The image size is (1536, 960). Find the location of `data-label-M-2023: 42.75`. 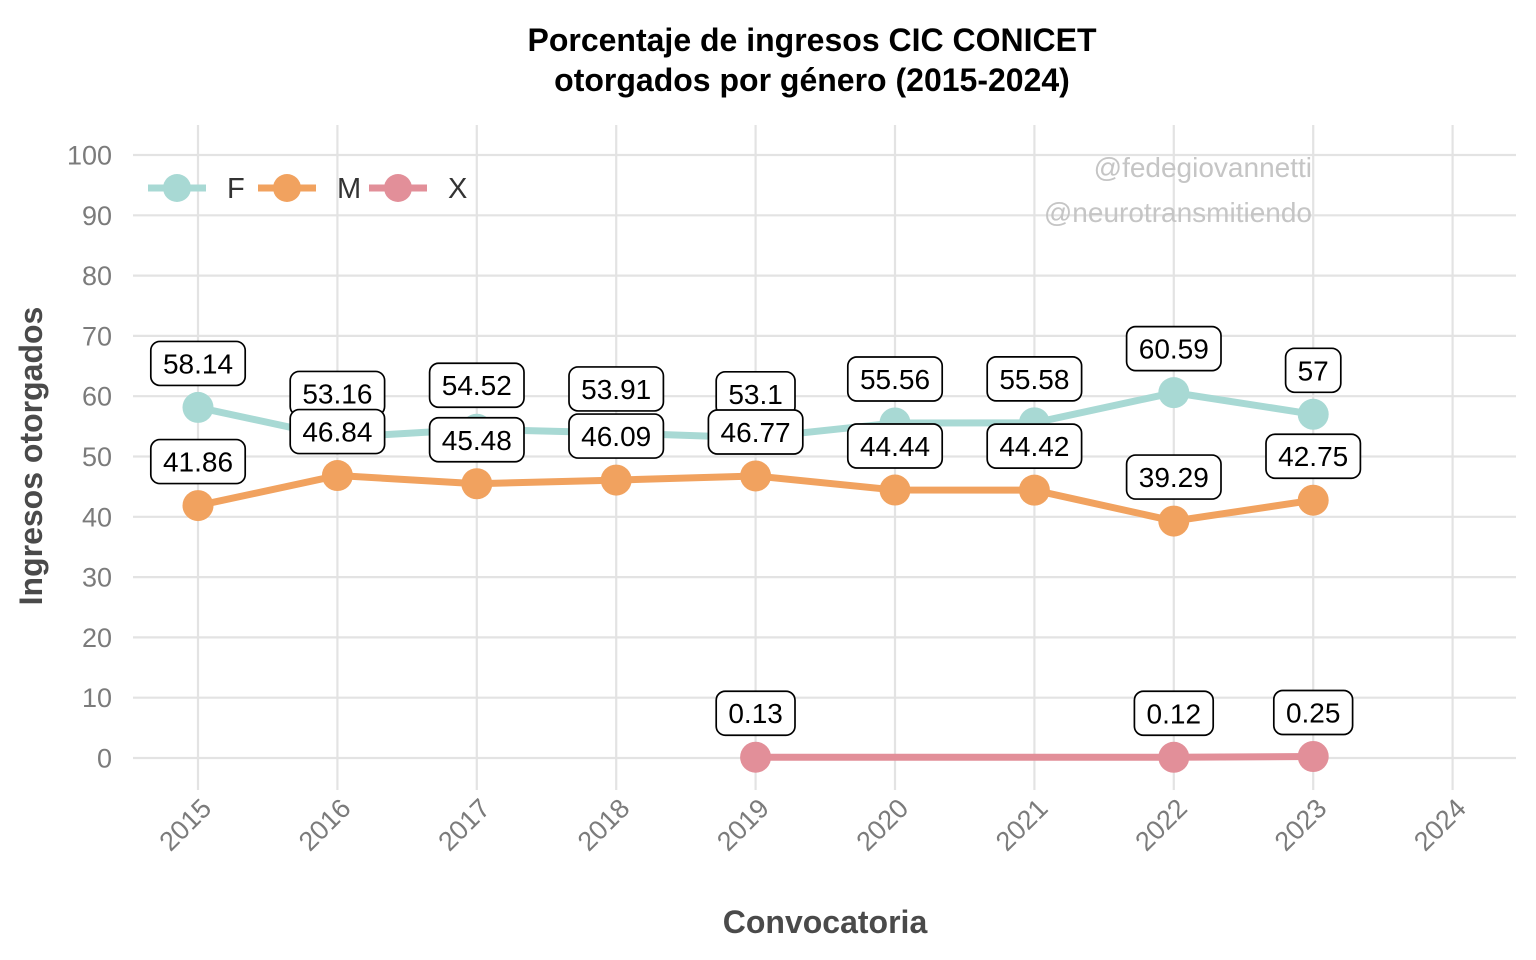

data-label-M-2023: 42.75 is located at coordinates (1313, 456).